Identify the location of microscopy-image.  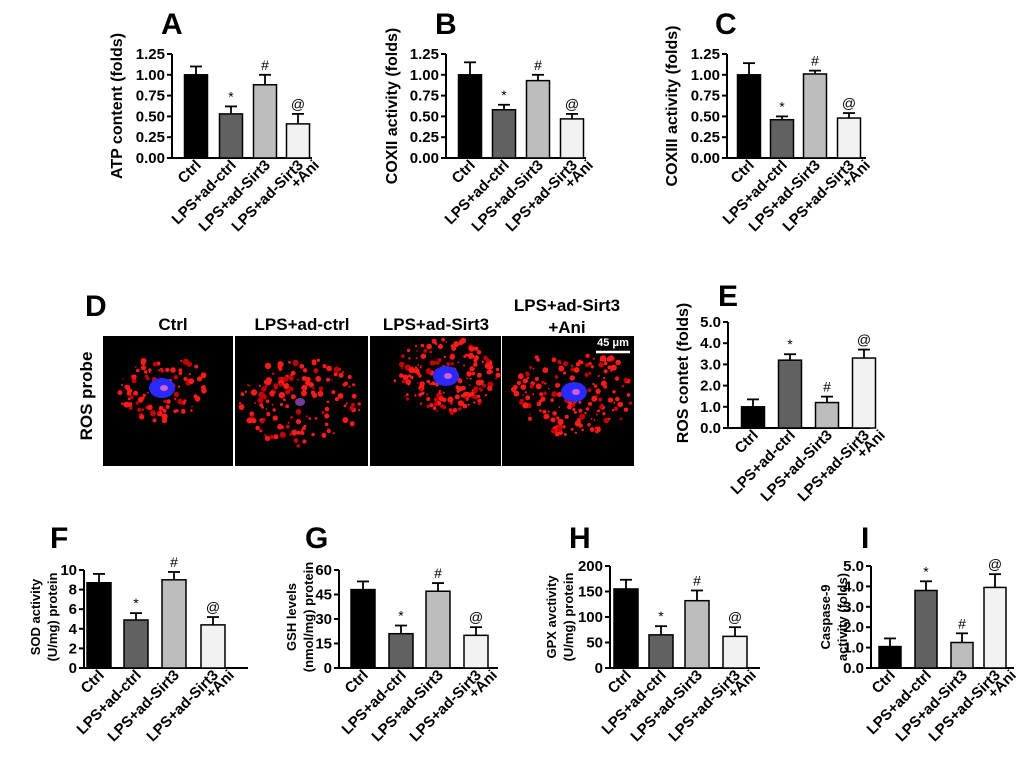
(435, 401).